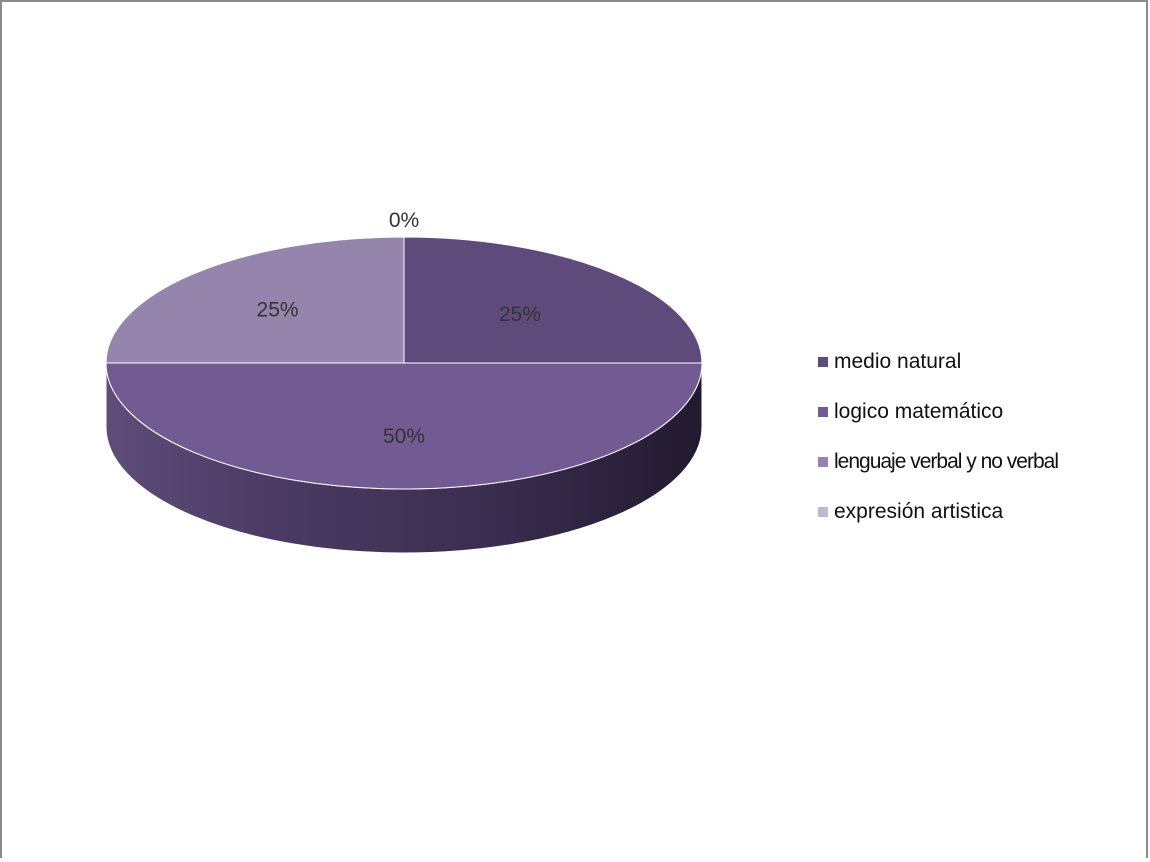 The height and width of the screenshot is (862, 1150). Describe the element at coordinates (946, 461) in the screenshot. I see `legend-label: lenguaje verbal y no verbal` at that location.